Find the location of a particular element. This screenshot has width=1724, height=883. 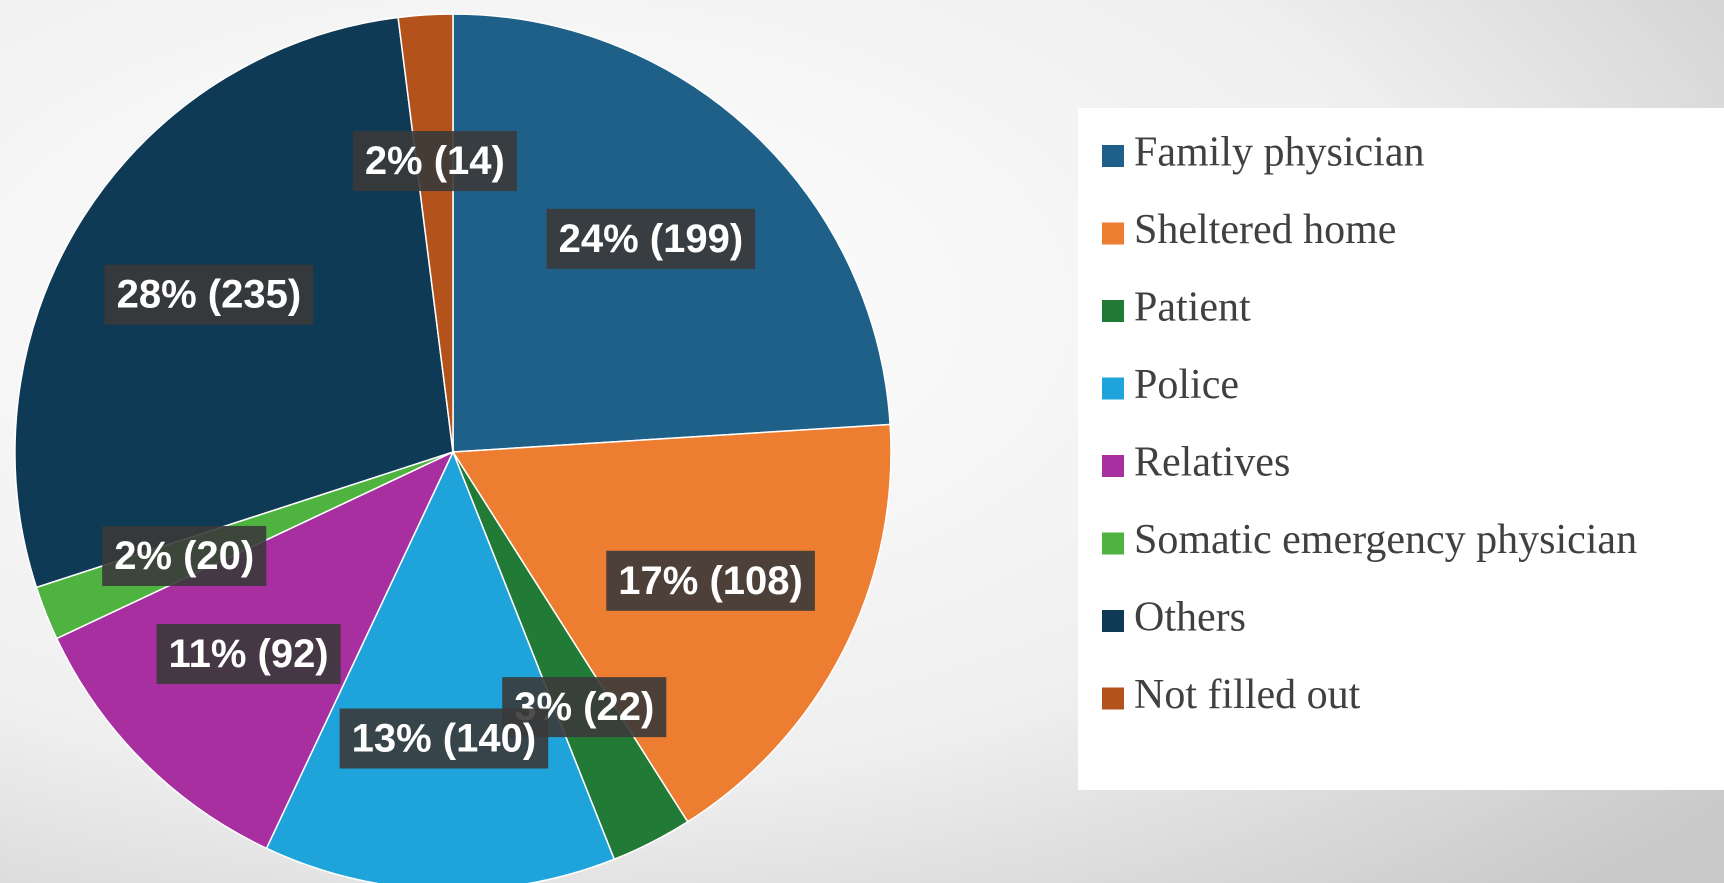

data-label: 11% (92) is located at coordinates (249, 654).